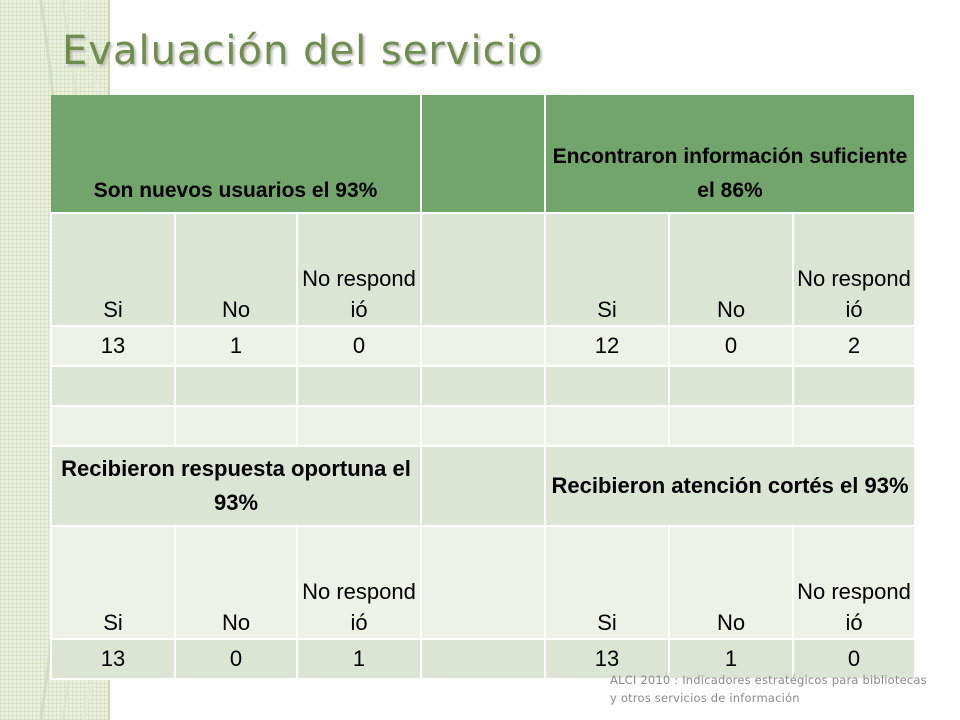 Image resolution: width=960 pixels, height=720 pixels. I want to click on header-timely-response: Recibieron respuesta oportuna el 93%, so click(236, 486).